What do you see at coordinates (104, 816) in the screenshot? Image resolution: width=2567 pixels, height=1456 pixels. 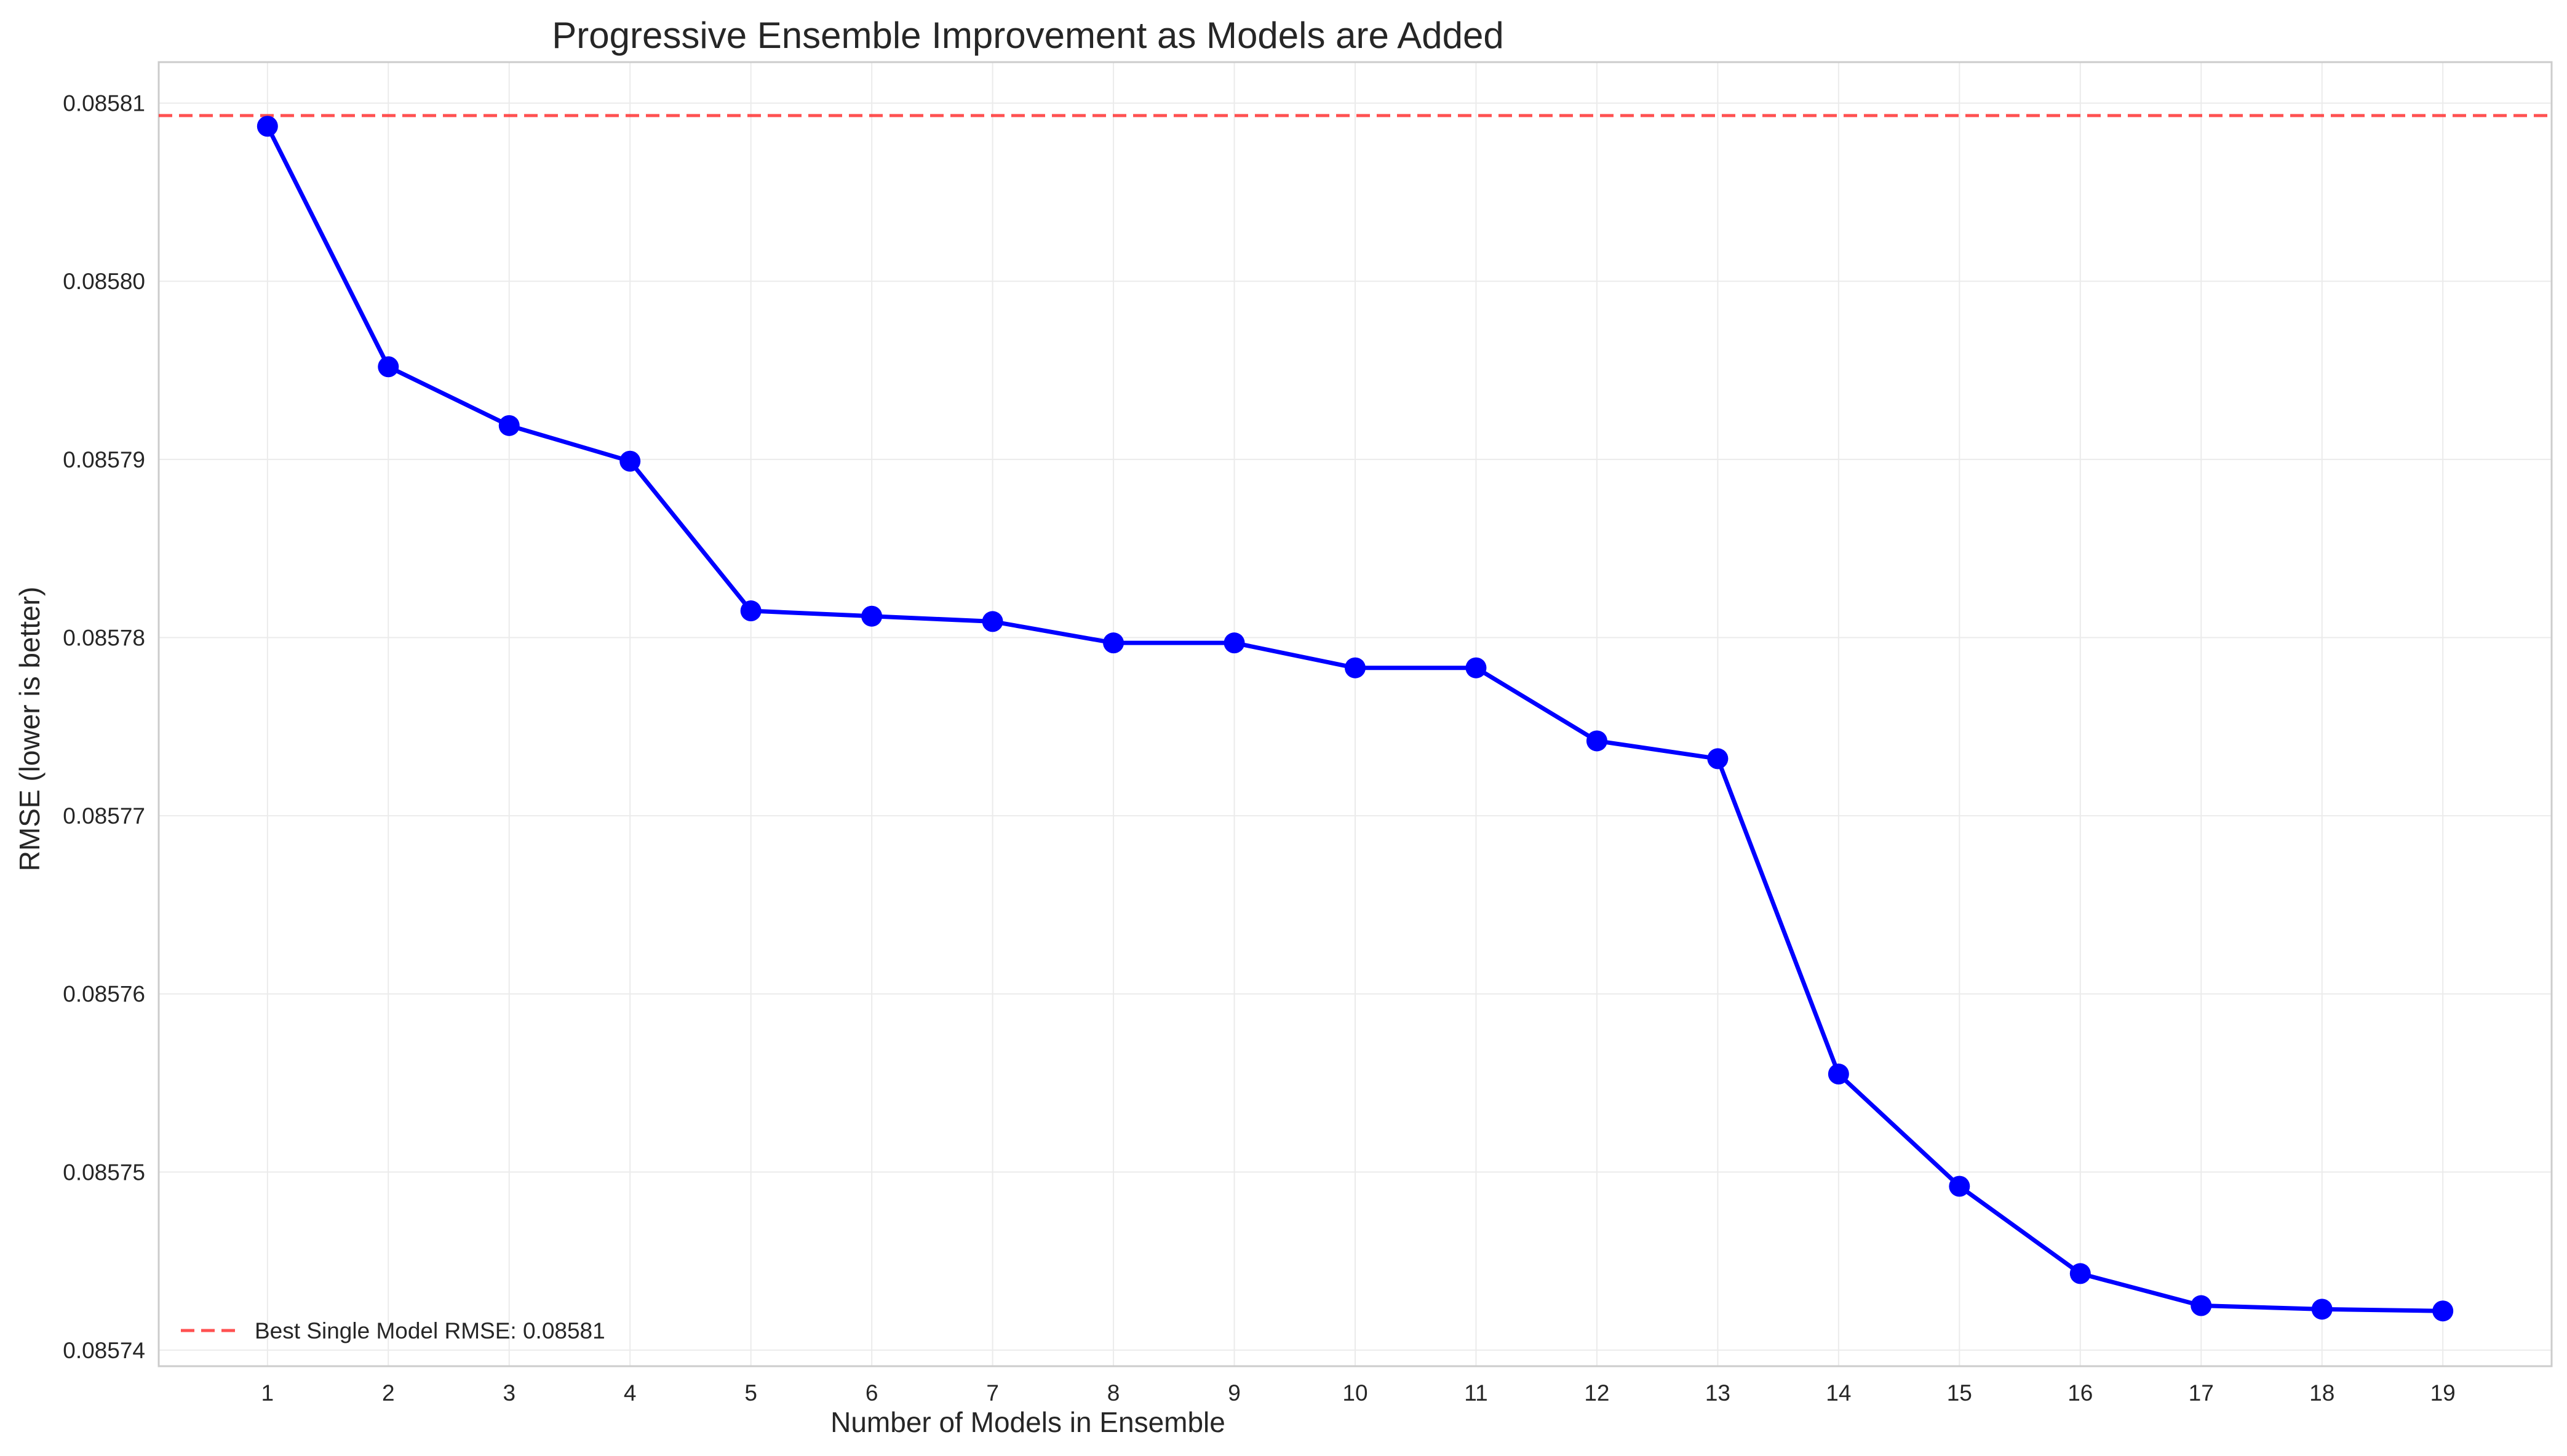 I see `y-tick-label: 0.08577` at bounding box center [104, 816].